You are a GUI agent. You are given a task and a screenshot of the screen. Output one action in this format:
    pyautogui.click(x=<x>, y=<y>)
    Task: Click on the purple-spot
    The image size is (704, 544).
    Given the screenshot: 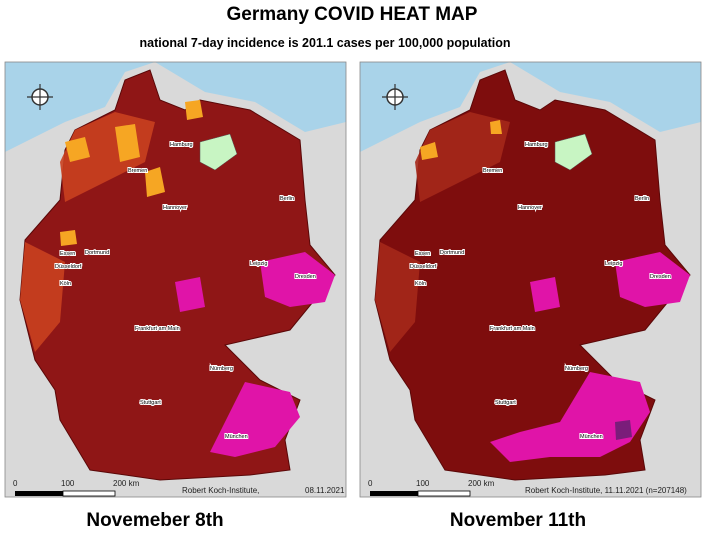 What is the action you would take?
    pyautogui.click(x=623, y=430)
    